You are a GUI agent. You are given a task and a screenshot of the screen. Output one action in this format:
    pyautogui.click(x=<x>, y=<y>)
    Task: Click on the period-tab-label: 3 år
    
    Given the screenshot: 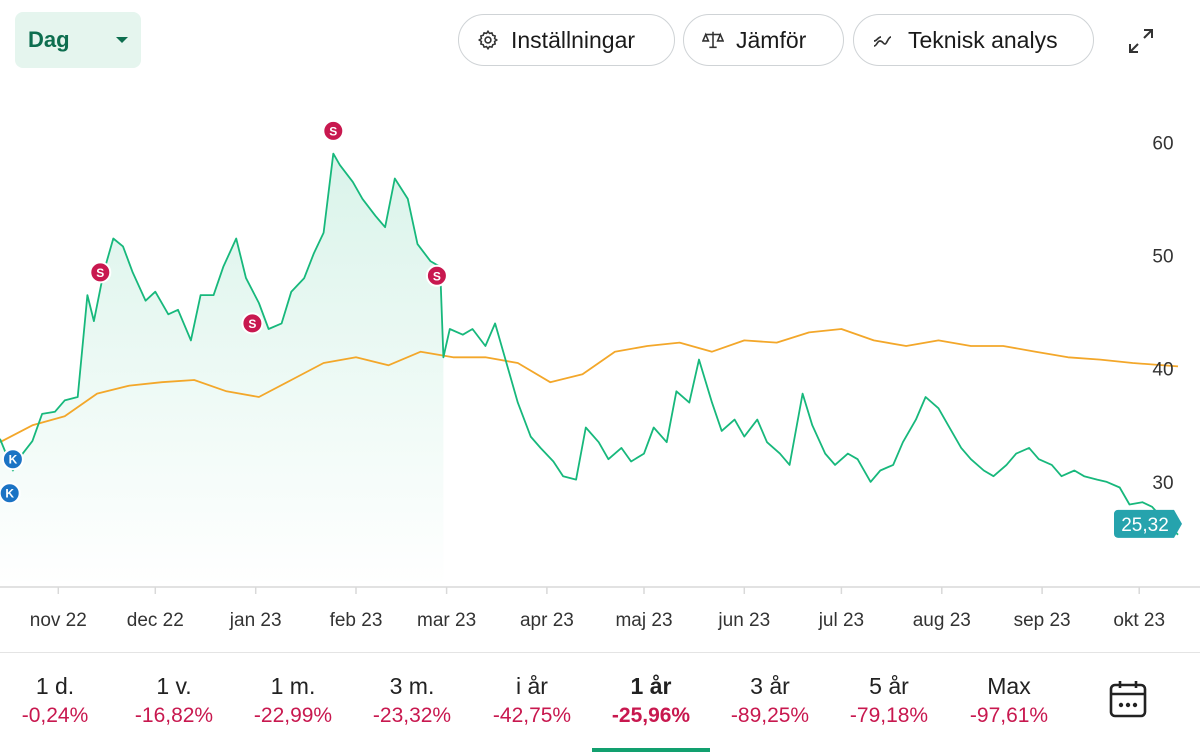 What is the action you would take?
    pyautogui.click(x=770, y=686)
    